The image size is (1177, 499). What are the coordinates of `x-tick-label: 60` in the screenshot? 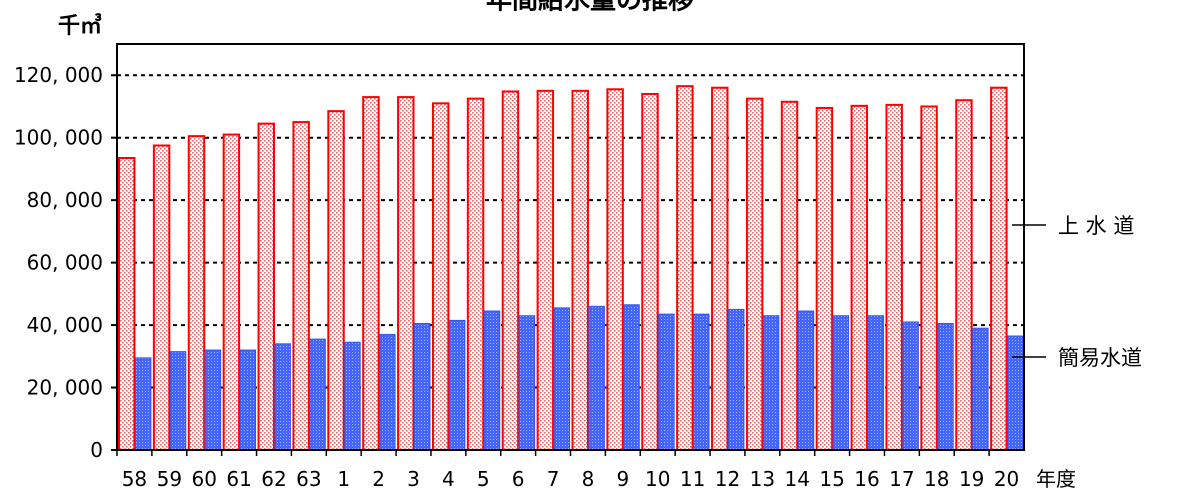 It's located at (203, 479).